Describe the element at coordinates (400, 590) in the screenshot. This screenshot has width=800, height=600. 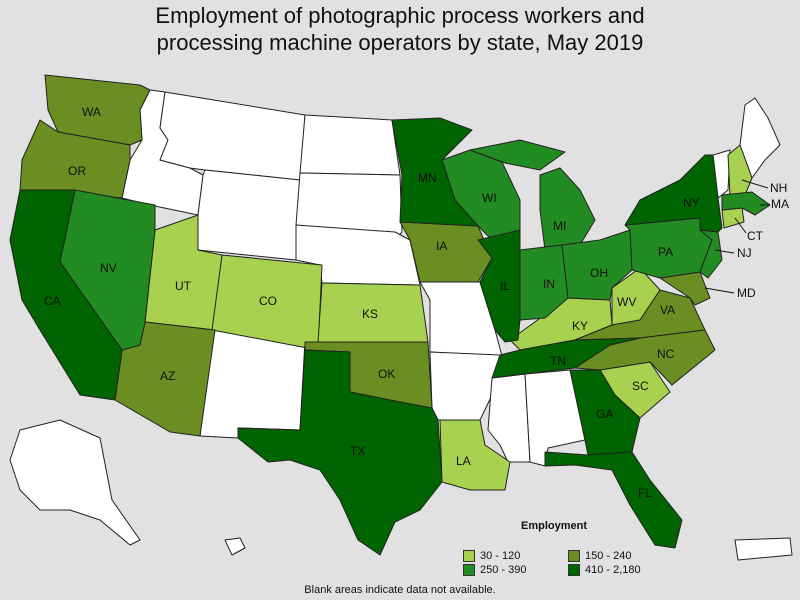
I see `blank-areas-note: Blank areas indicate data not available.` at that location.